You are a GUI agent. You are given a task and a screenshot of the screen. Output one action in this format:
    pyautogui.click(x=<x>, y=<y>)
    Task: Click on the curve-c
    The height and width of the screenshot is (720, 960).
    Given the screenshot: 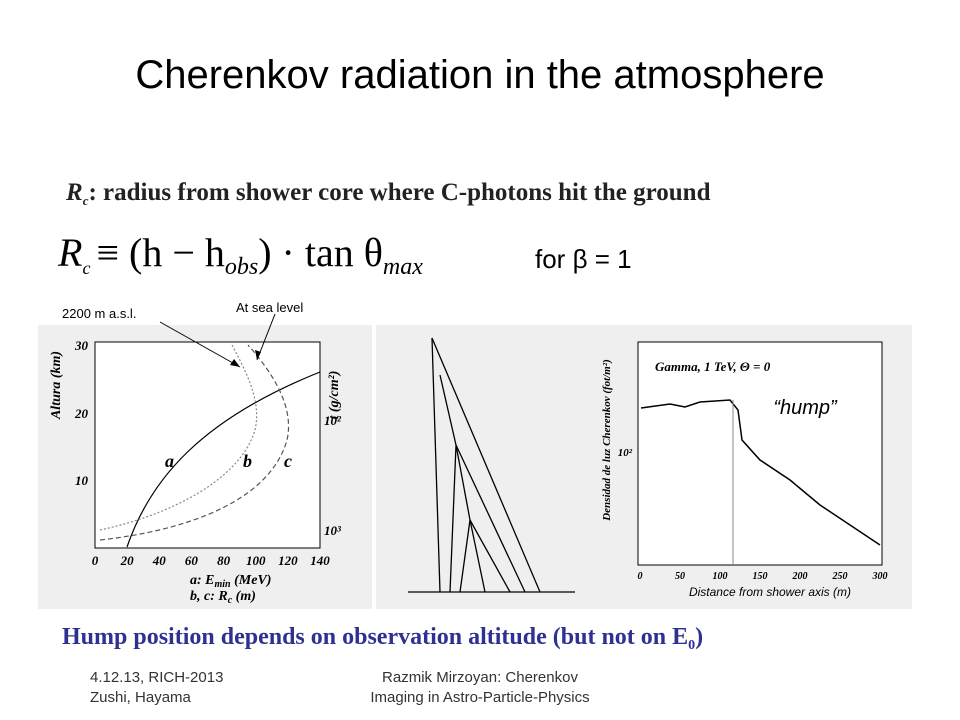 What is the action you would take?
    pyautogui.click(x=194, y=442)
    